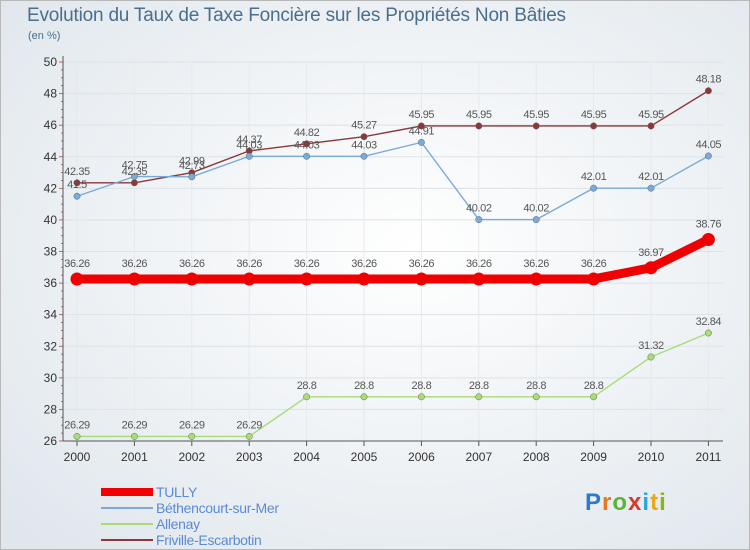 Image resolution: width=750 pixels, height=550 pixels. I want to click on data-label: 26.29, so click(192, 425).